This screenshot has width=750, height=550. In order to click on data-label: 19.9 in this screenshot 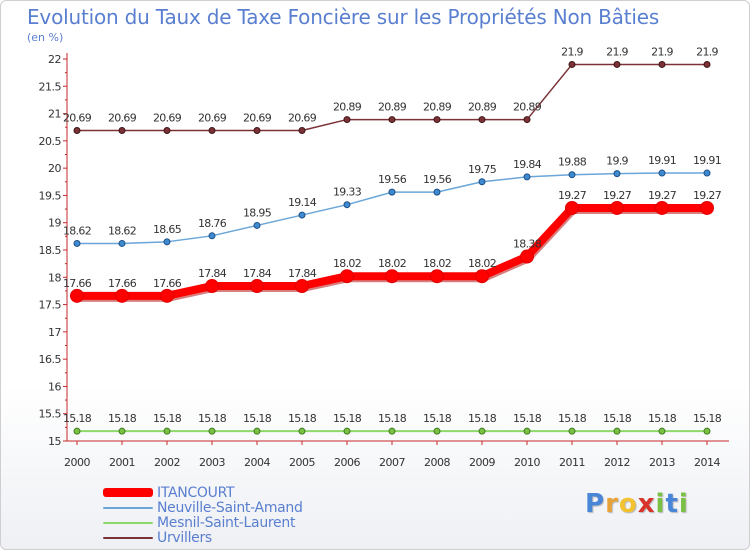, I will do `click(617, 161)`.